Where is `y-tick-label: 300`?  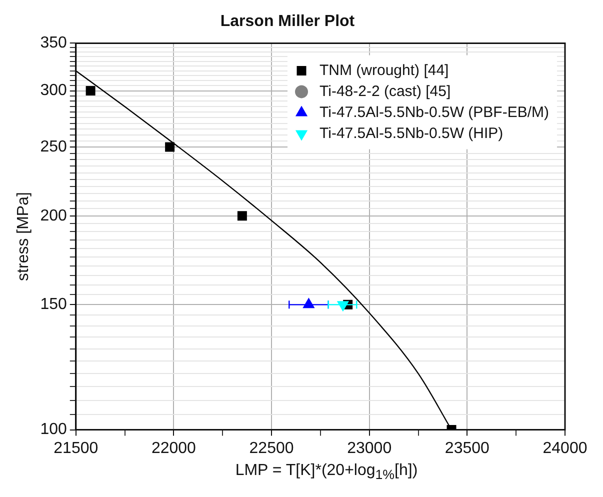
y-tick-label: 300 is located at coordinates (53, 91).